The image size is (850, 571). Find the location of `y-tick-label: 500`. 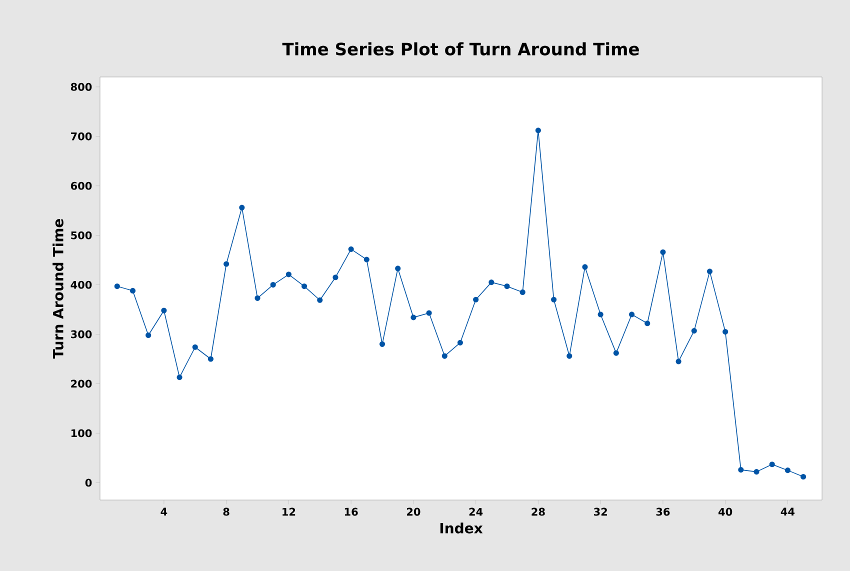

y-tick-label: 500 is located at coordinates (81, 235).